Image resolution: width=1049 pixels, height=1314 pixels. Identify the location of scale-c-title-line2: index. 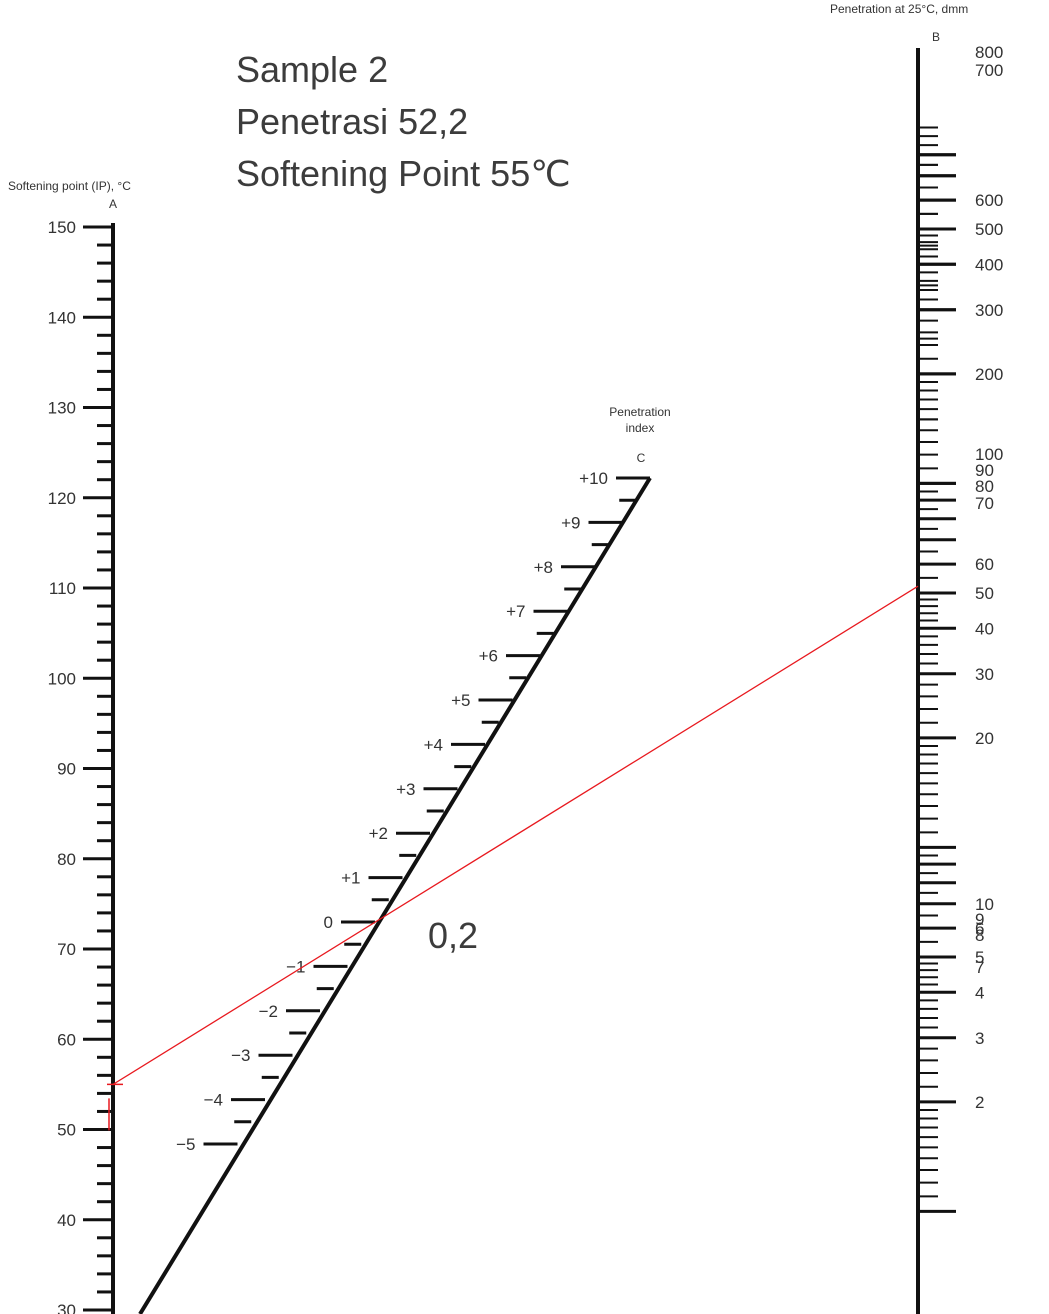
(640, 428).